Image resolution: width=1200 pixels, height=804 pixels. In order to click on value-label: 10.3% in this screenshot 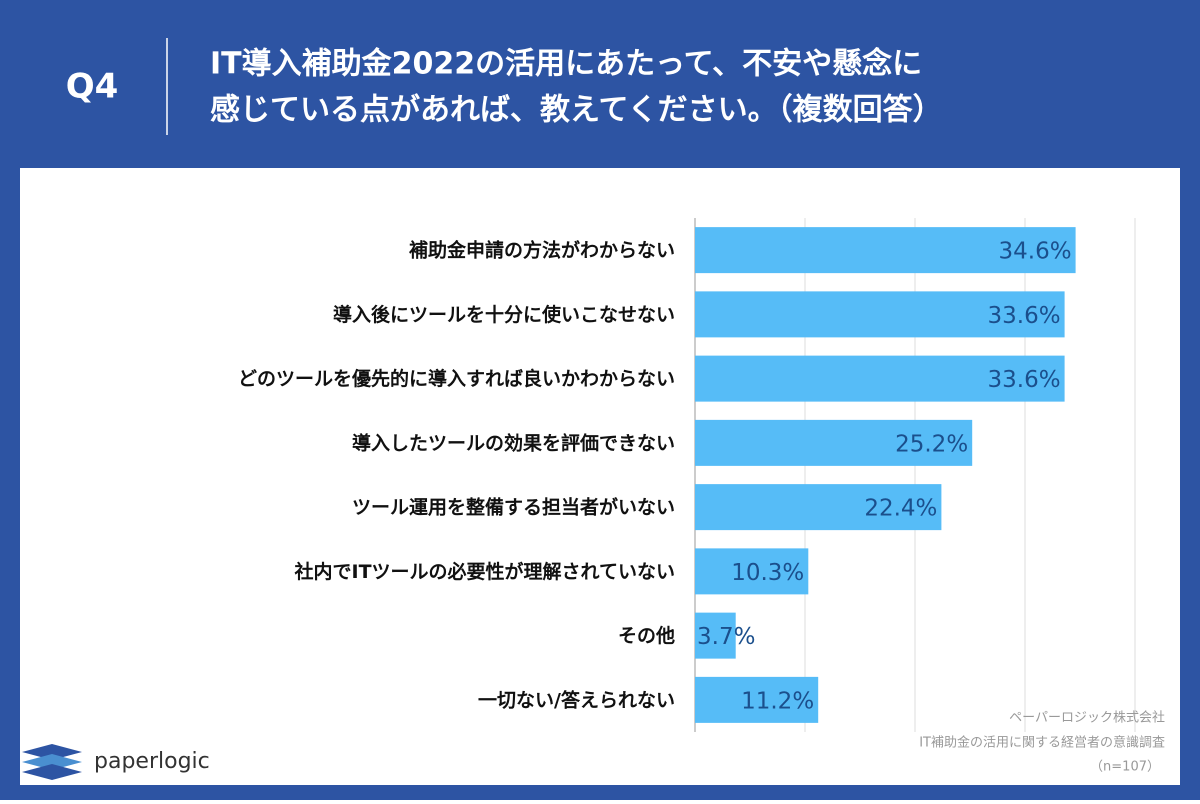, I will do `click(767, 573)`.